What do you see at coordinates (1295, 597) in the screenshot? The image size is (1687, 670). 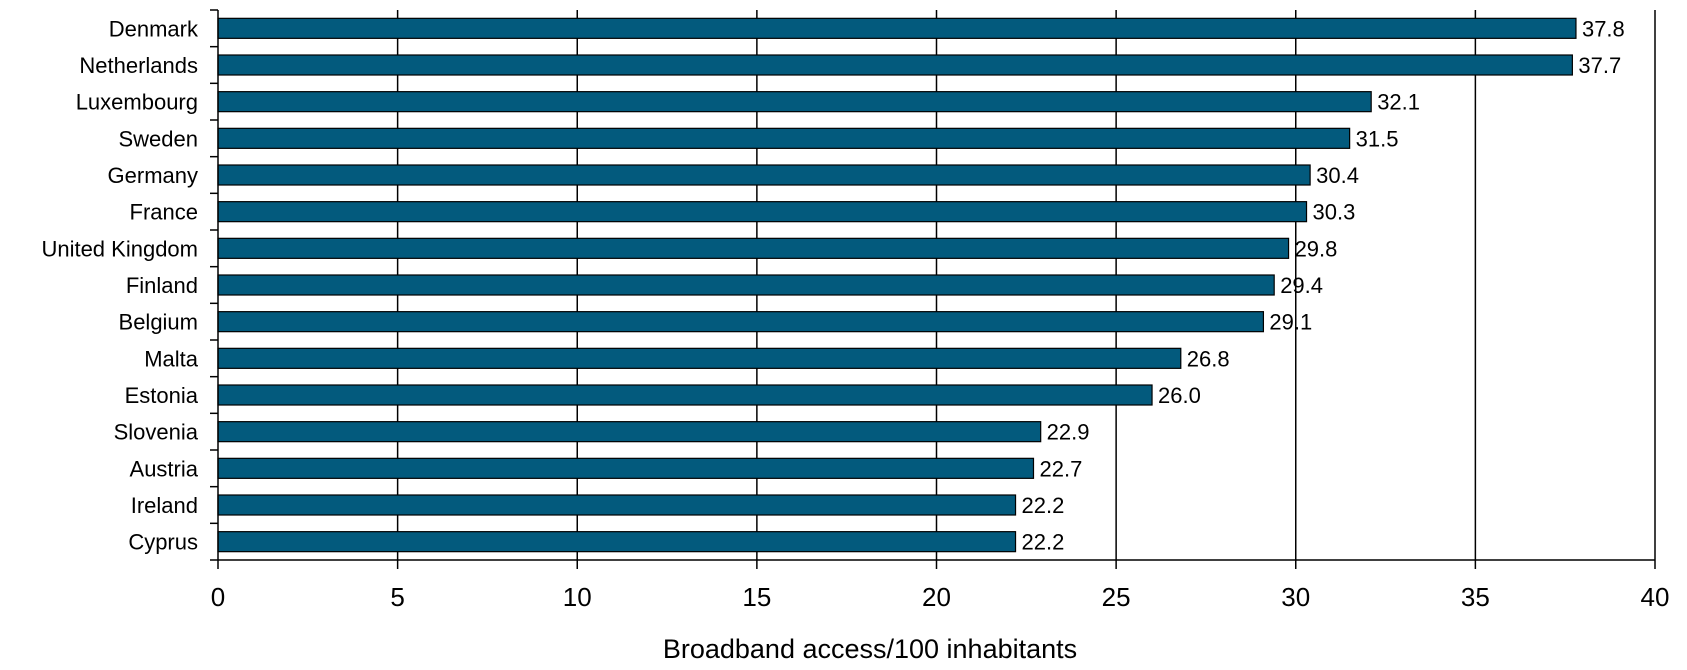 I see `x-tick-label: 30` at bounding box center [1295, 597].